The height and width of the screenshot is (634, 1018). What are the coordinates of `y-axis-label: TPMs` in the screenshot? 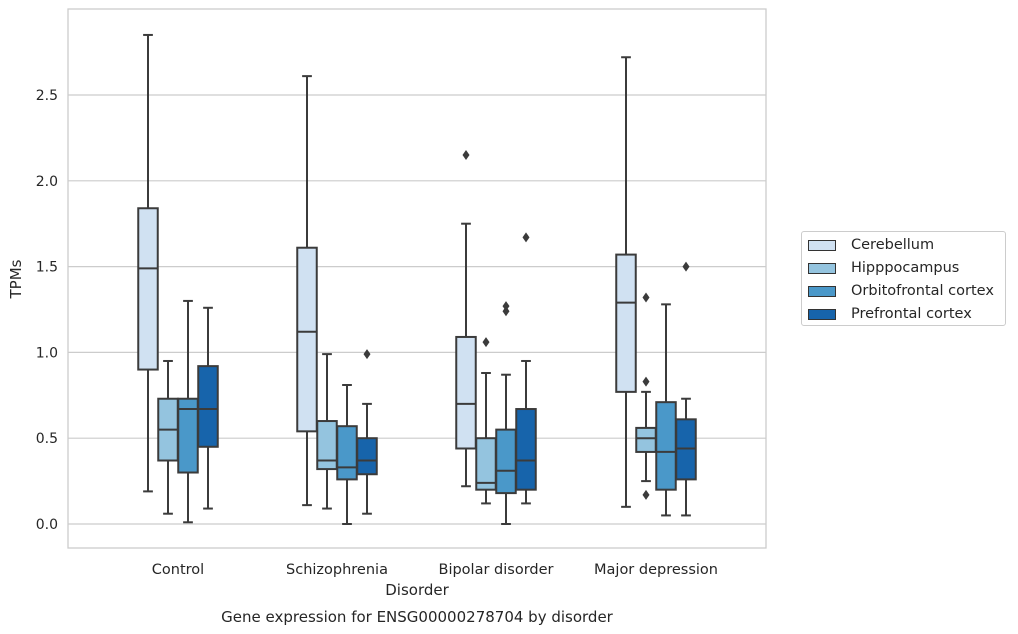 It's located at (16, 279).